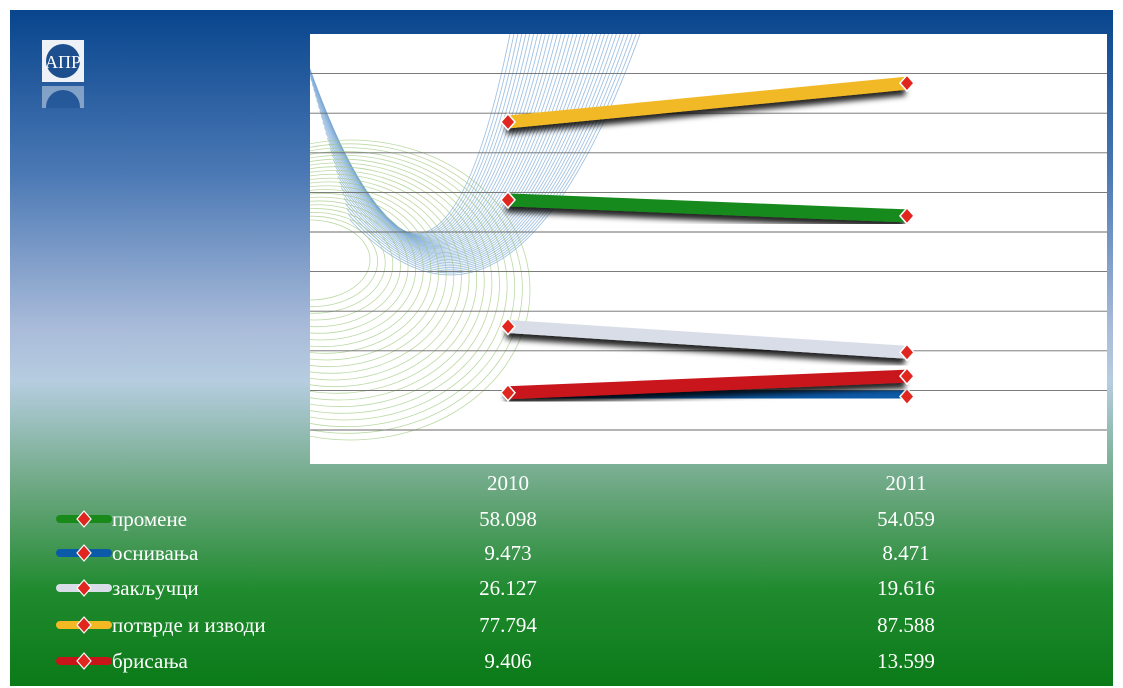 The height and width of the screenshot is (688, 1123). I want to click on value-cell: 9.406, so click(508, 661).